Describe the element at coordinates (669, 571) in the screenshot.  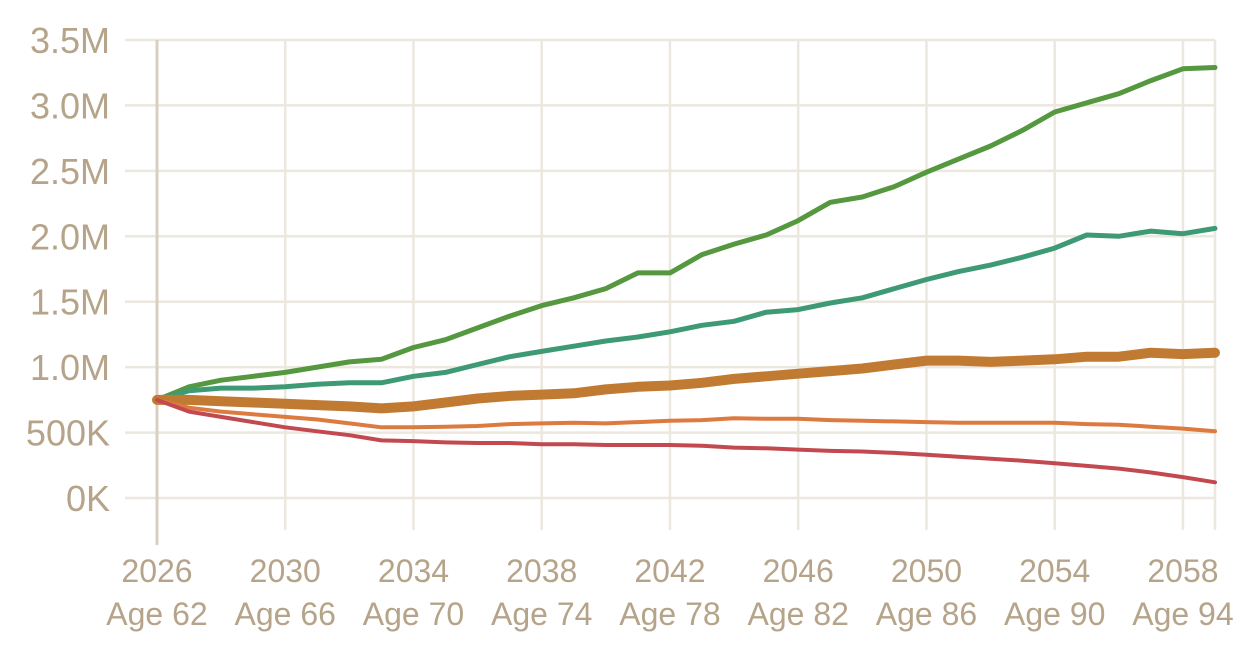
I see `x-tick-year: 2042` at that location.